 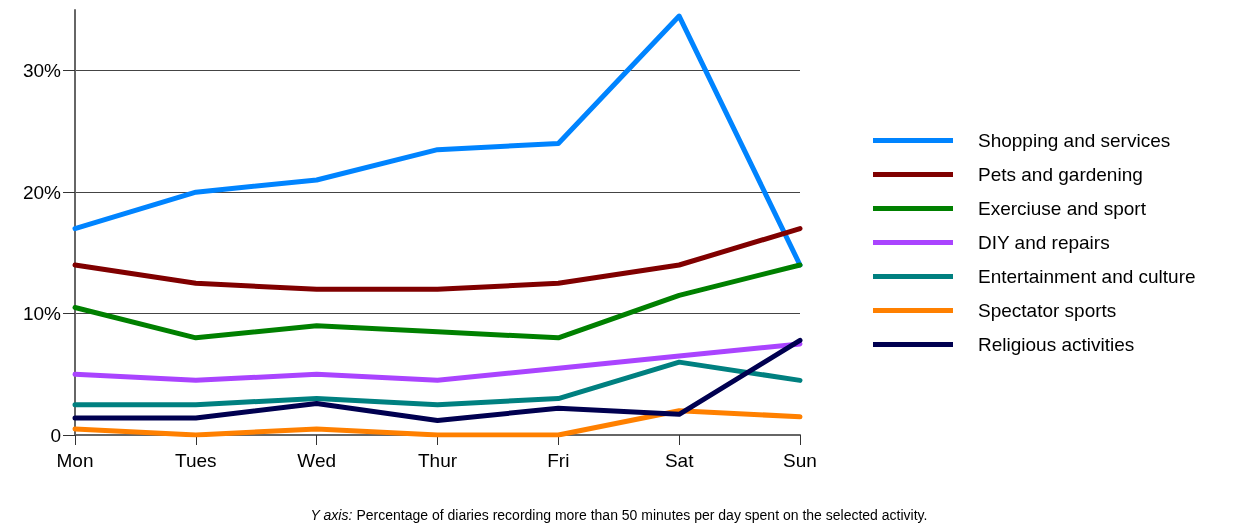 What do you see at coordinates (317, 460) in the screenshot?
I see `x-tick-label: Wed` at bounding box center [317, 460].